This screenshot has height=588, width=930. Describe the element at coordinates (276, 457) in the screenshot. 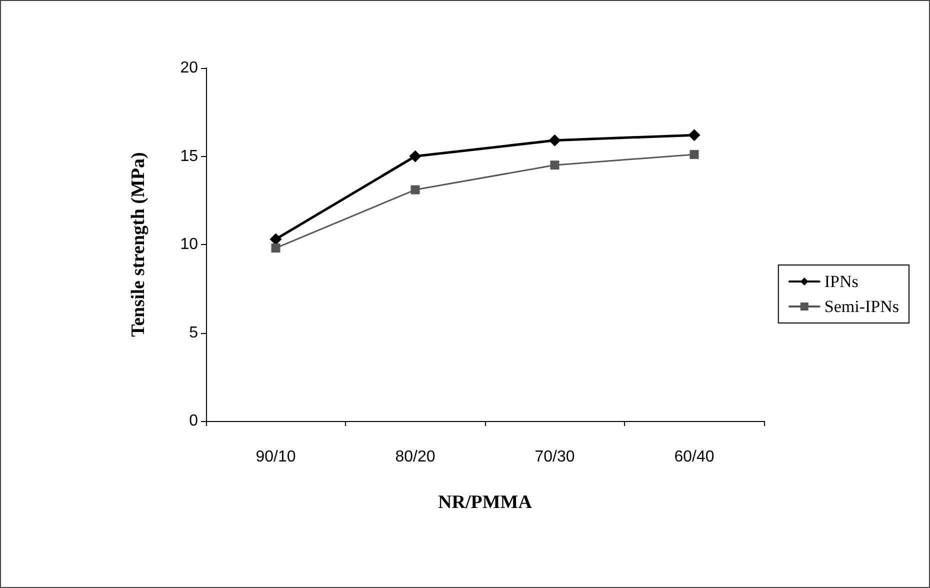

I see `x-tick-label: 90/10` at that location.